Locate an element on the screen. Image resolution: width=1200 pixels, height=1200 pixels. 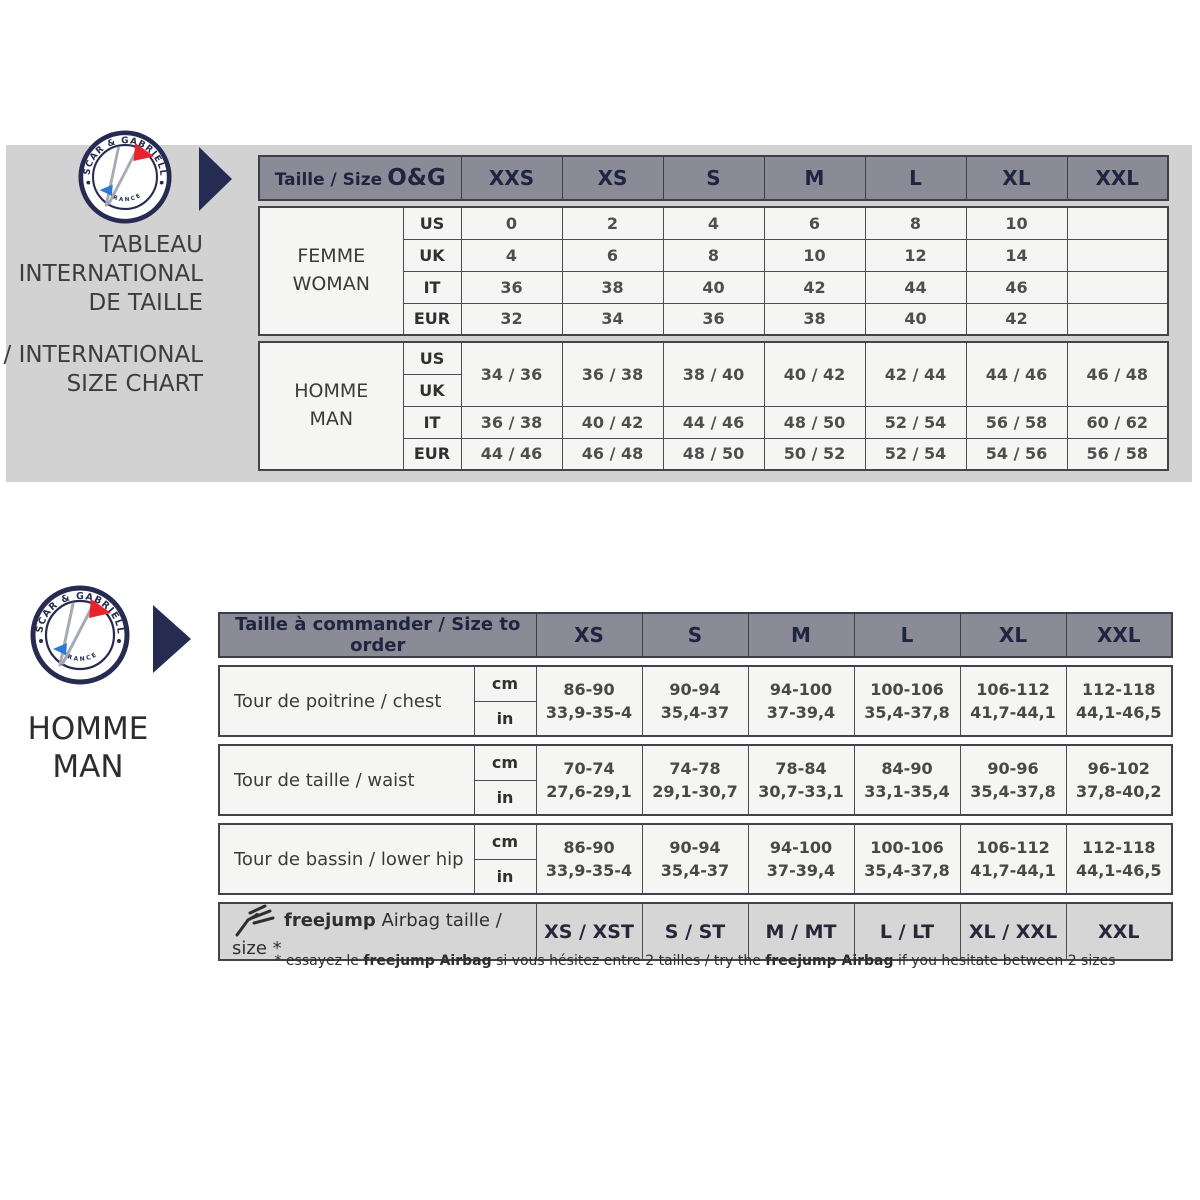
size-value-cell: 36 is located at coordinates (713, 319).